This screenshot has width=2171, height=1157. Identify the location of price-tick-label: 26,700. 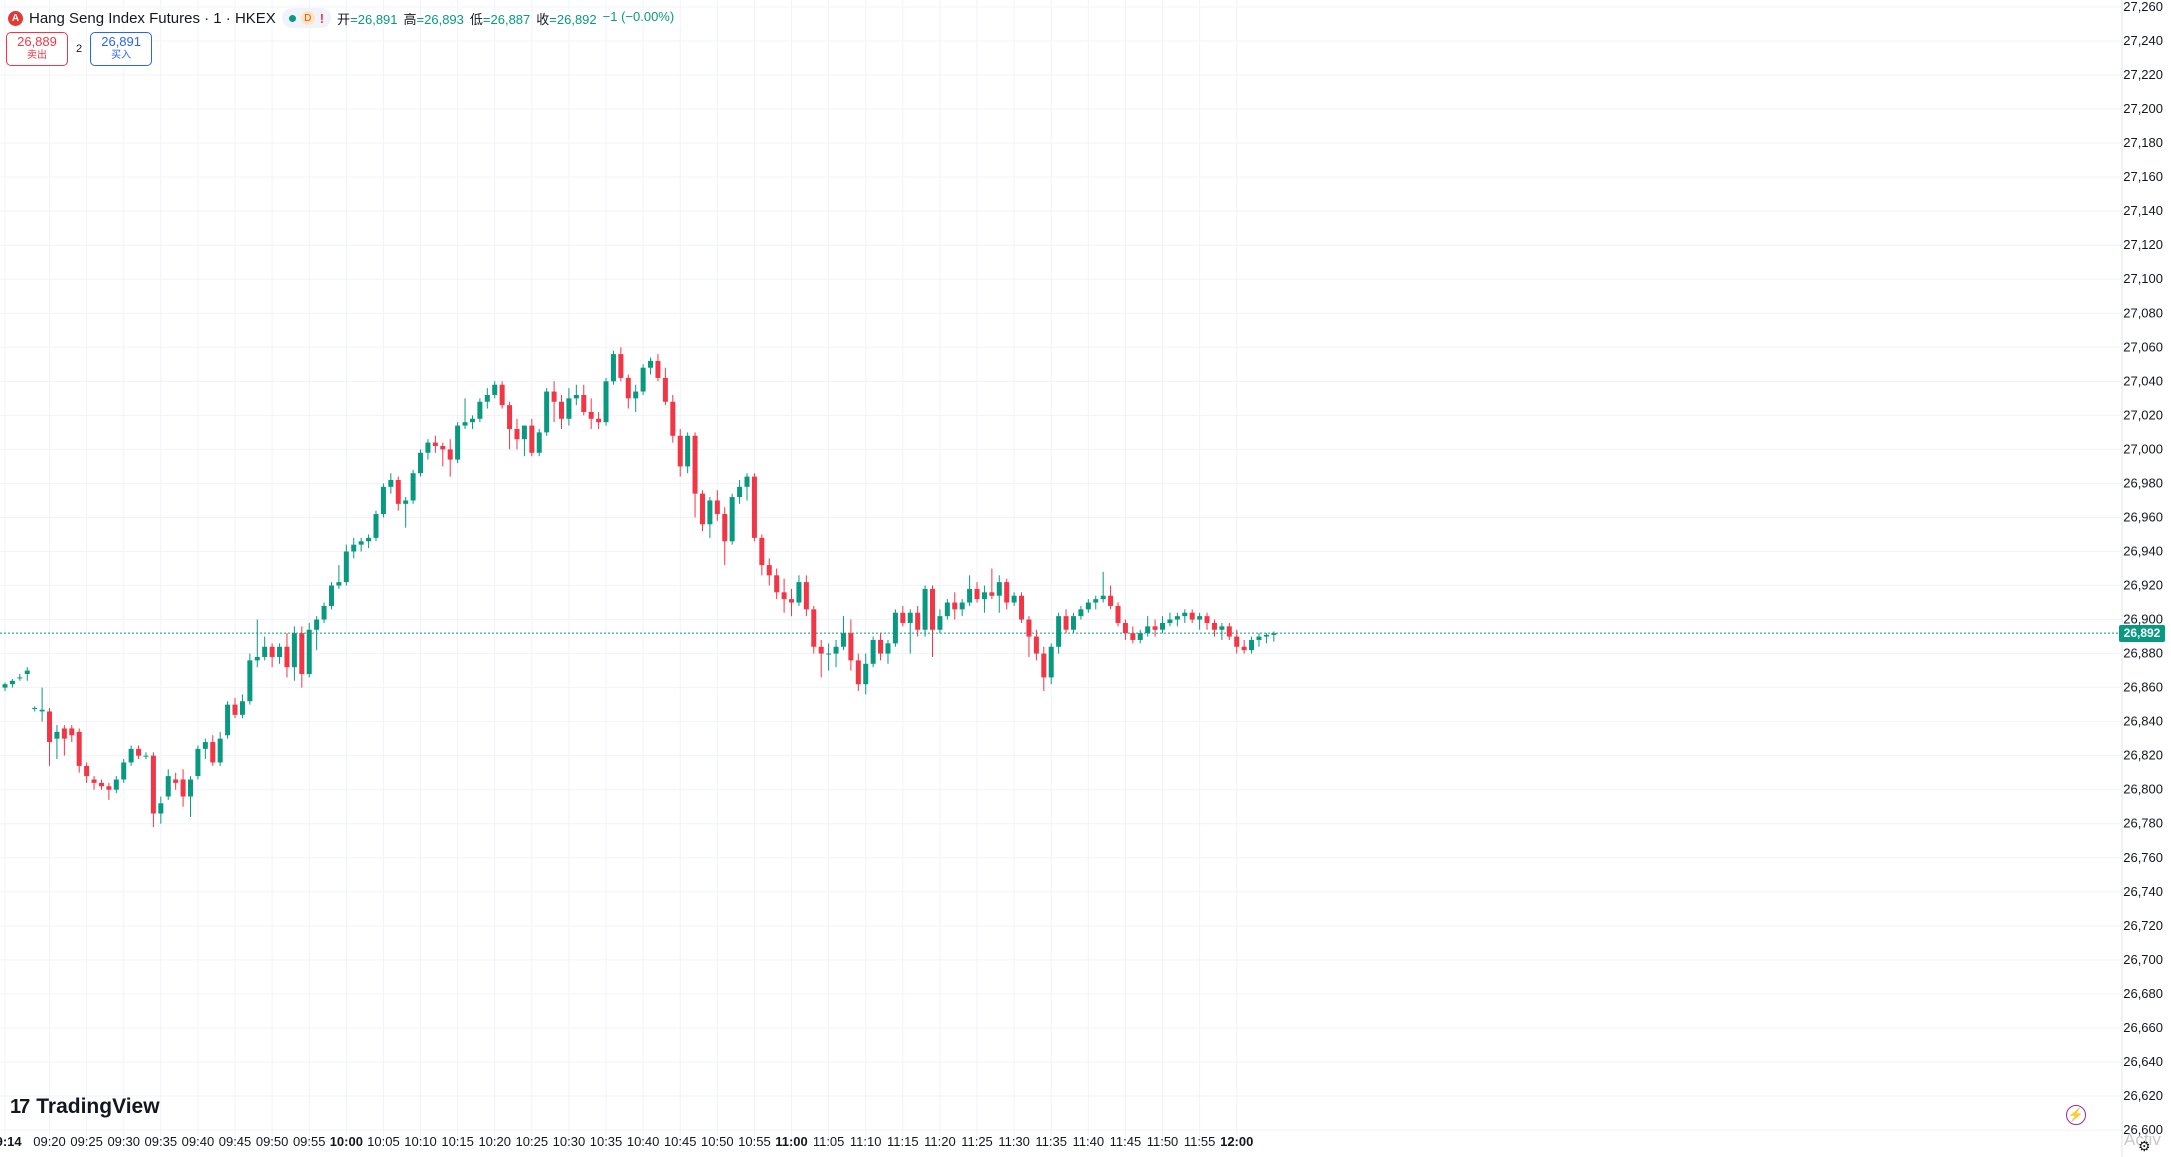
(2143, 959).